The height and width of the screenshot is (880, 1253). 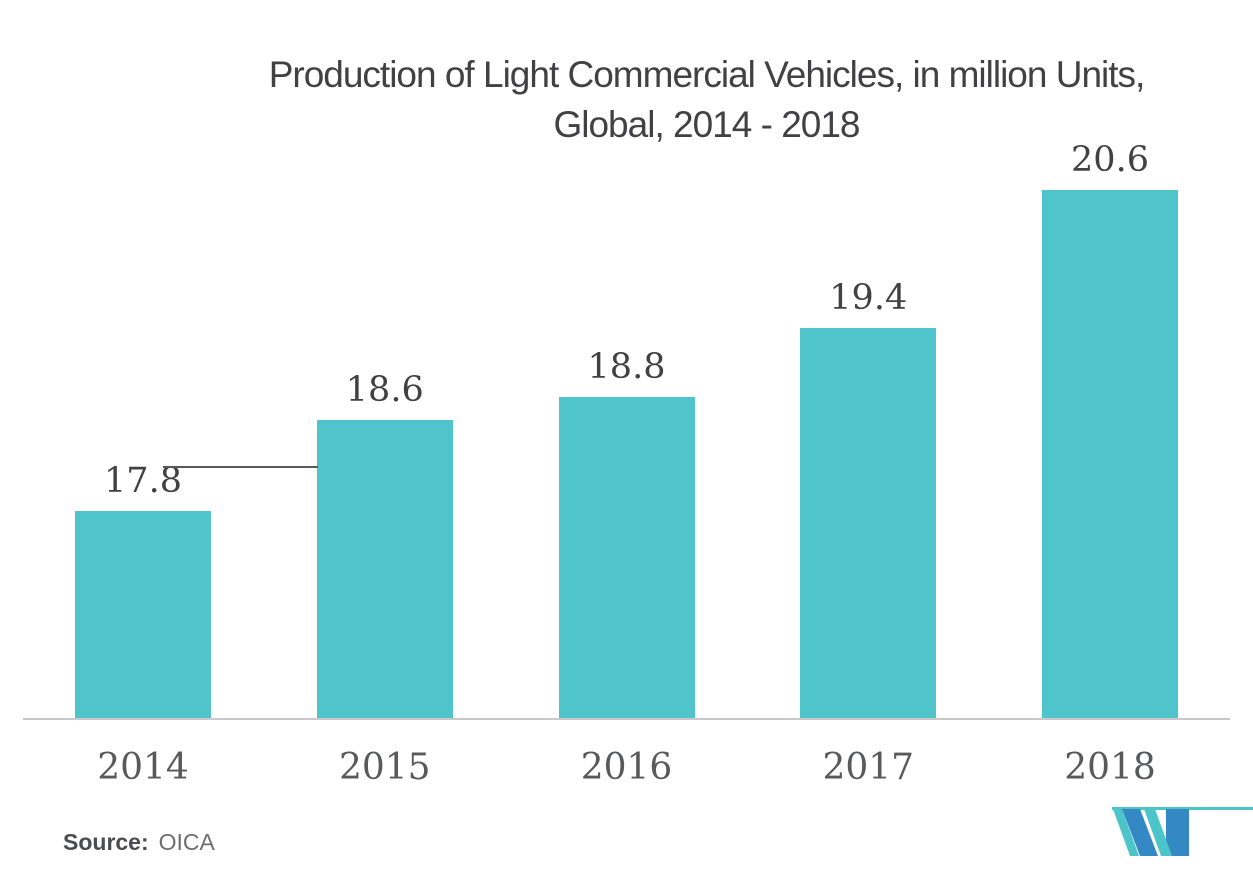 I want to click on x-axis-labels: 2014 2015 2016 2017 2018, so click(x=626, y=768).